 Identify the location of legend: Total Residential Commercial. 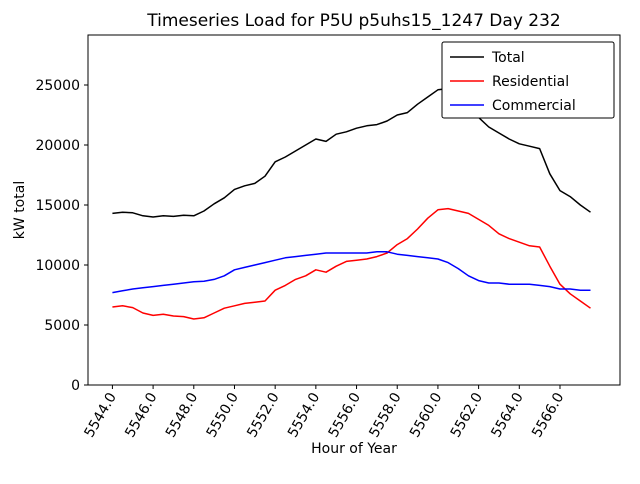
(528, 80).